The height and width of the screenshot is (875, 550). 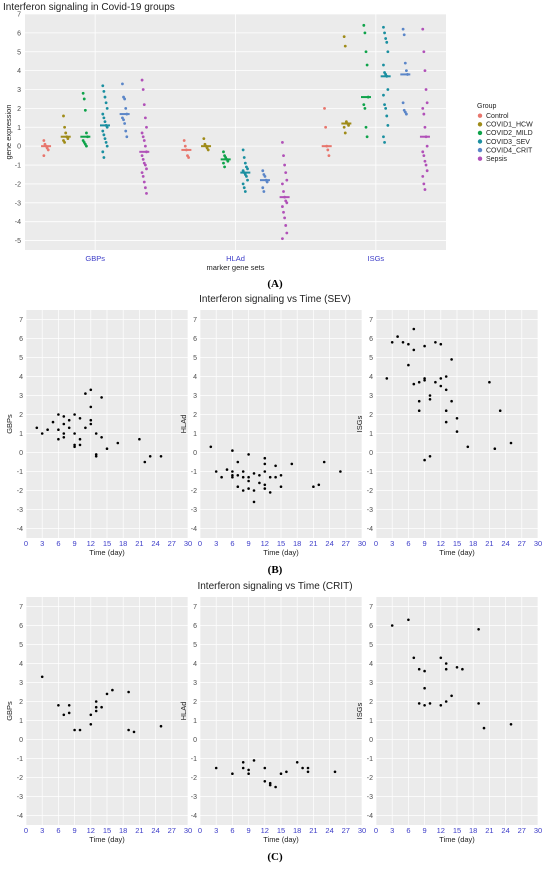 What do you see at coordinates (371, 721) in the screenshot?
I see `subplot-y-tick-label: 1` at bounding box center [371, 721].